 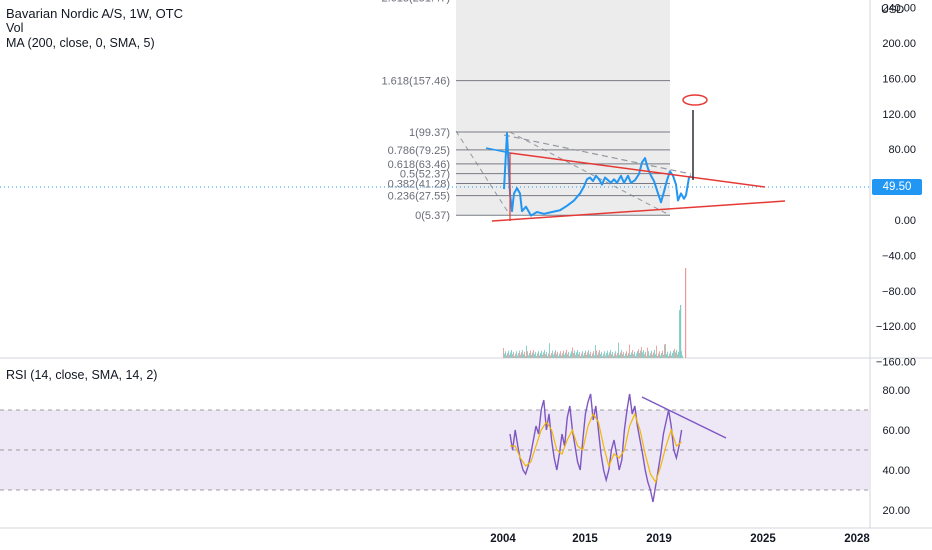 What do you see at coordinates (419, 151) in the screenshot?
I see `fib-level-label: 0.786(79.25)` at bounding box center [419, 151].